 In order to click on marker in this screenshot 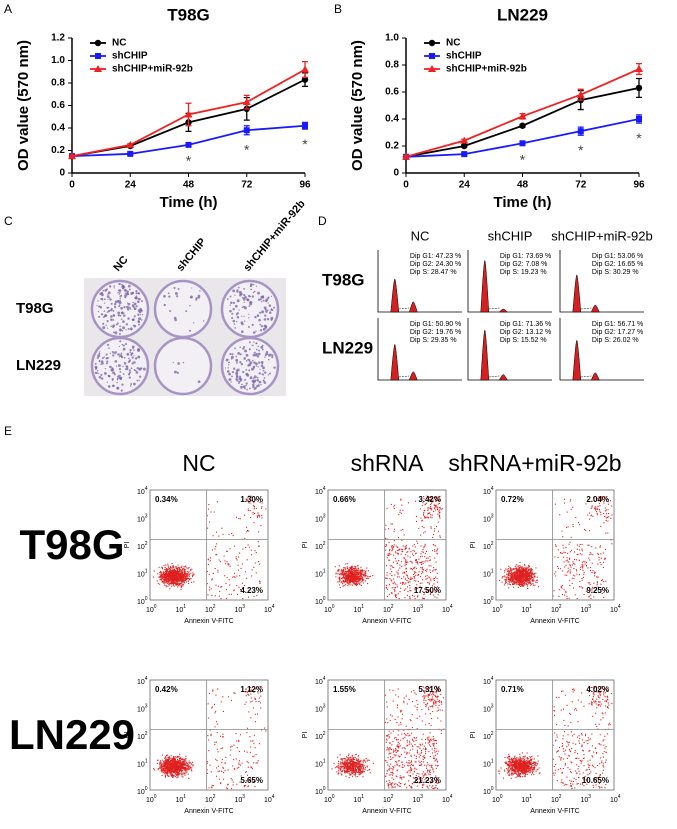, I will do `click(639, 119)`.